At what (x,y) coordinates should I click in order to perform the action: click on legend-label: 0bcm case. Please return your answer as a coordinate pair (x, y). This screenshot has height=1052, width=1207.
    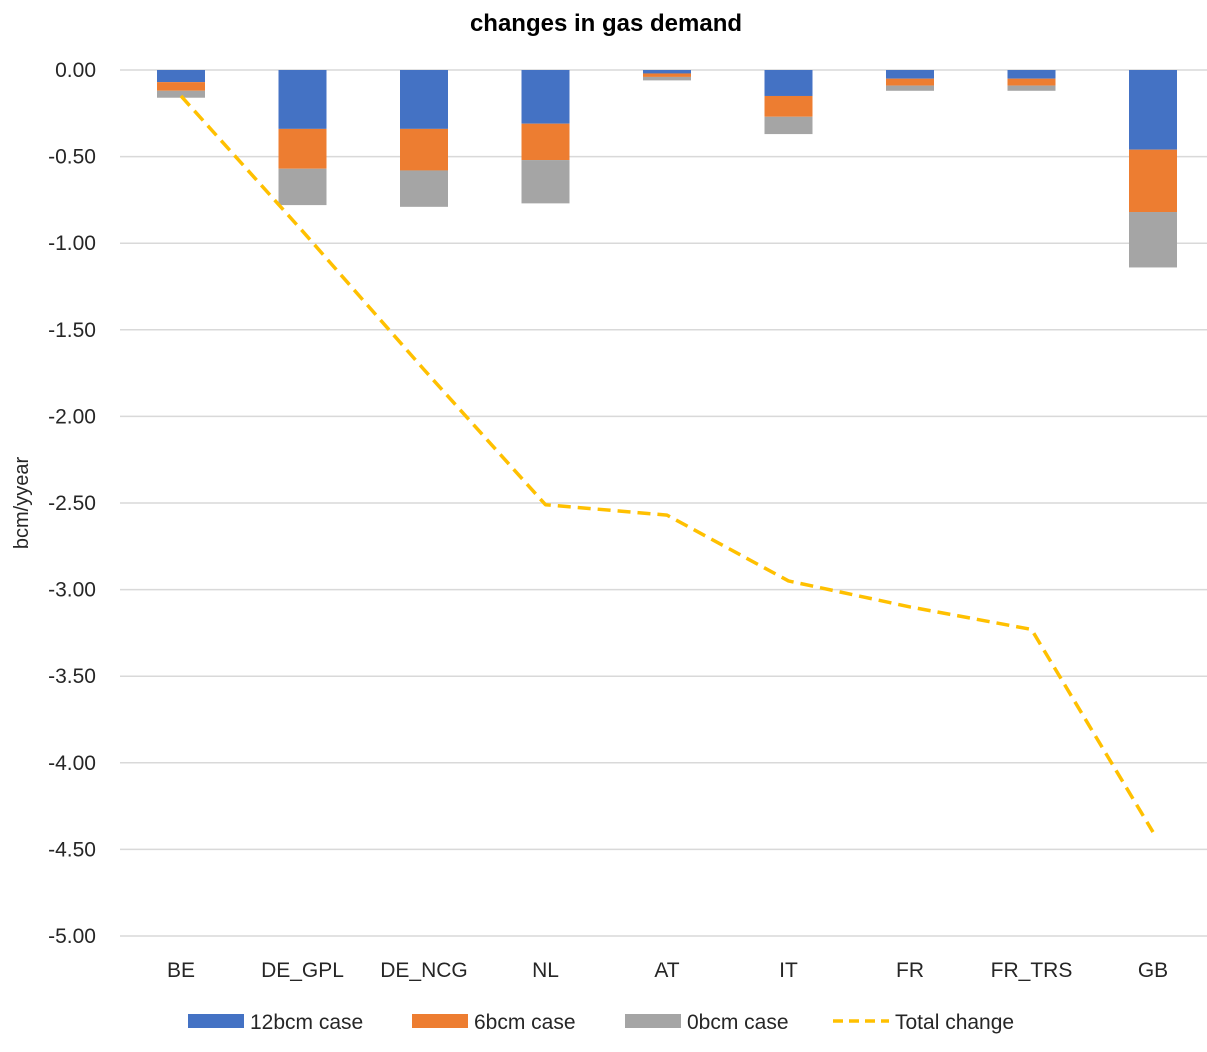
    Looking at the image, I should click on (738, 1022).